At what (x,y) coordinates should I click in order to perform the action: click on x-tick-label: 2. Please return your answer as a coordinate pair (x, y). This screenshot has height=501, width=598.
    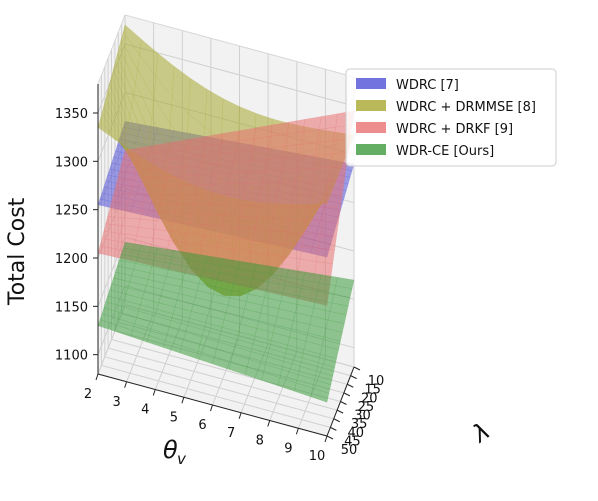
    Looking at the image, I should click on (88, 394).